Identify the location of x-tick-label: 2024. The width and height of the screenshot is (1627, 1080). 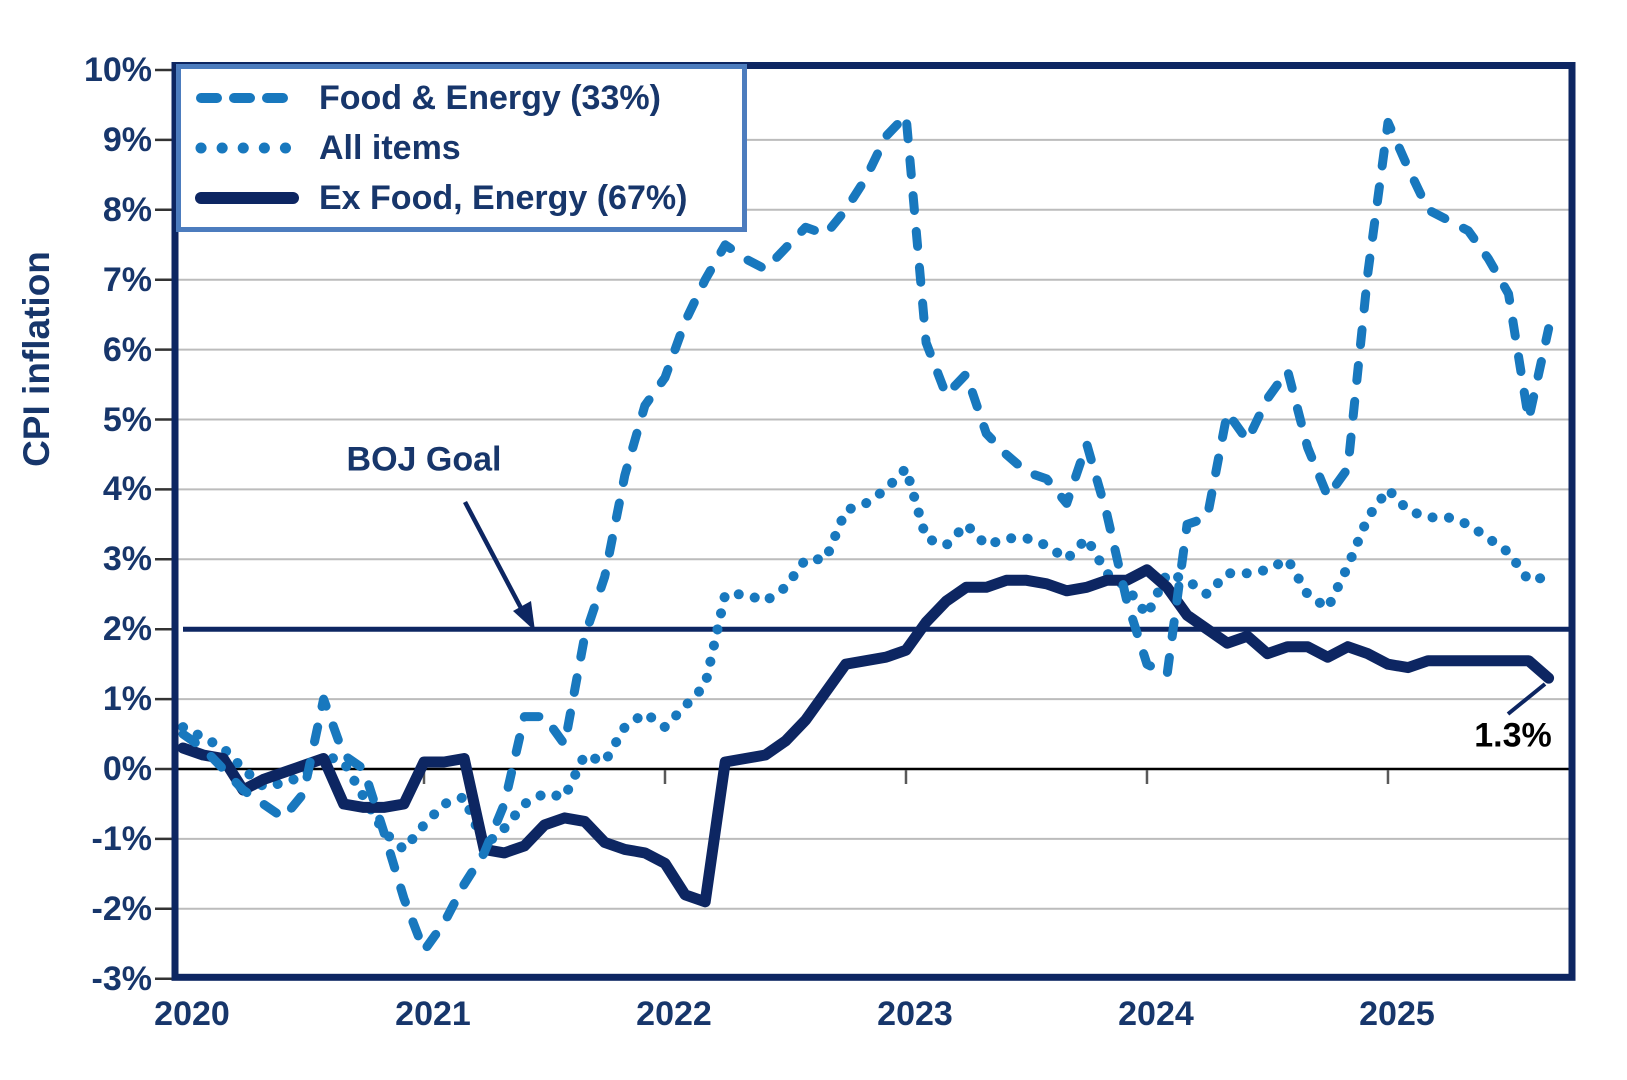
(1156, 1014).